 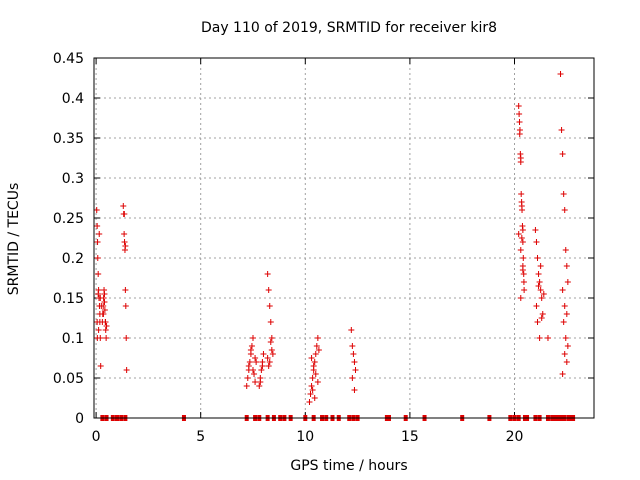 I want to click on y-tick-label: 0.1, so click(x=73, y=339).